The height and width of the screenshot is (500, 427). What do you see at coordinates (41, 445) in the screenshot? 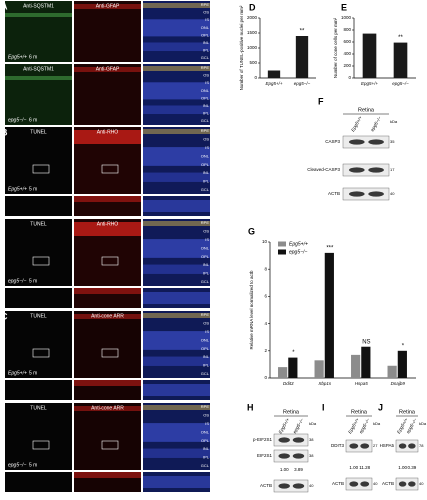
I see `zoom-box` at bounding box center [41, 445].